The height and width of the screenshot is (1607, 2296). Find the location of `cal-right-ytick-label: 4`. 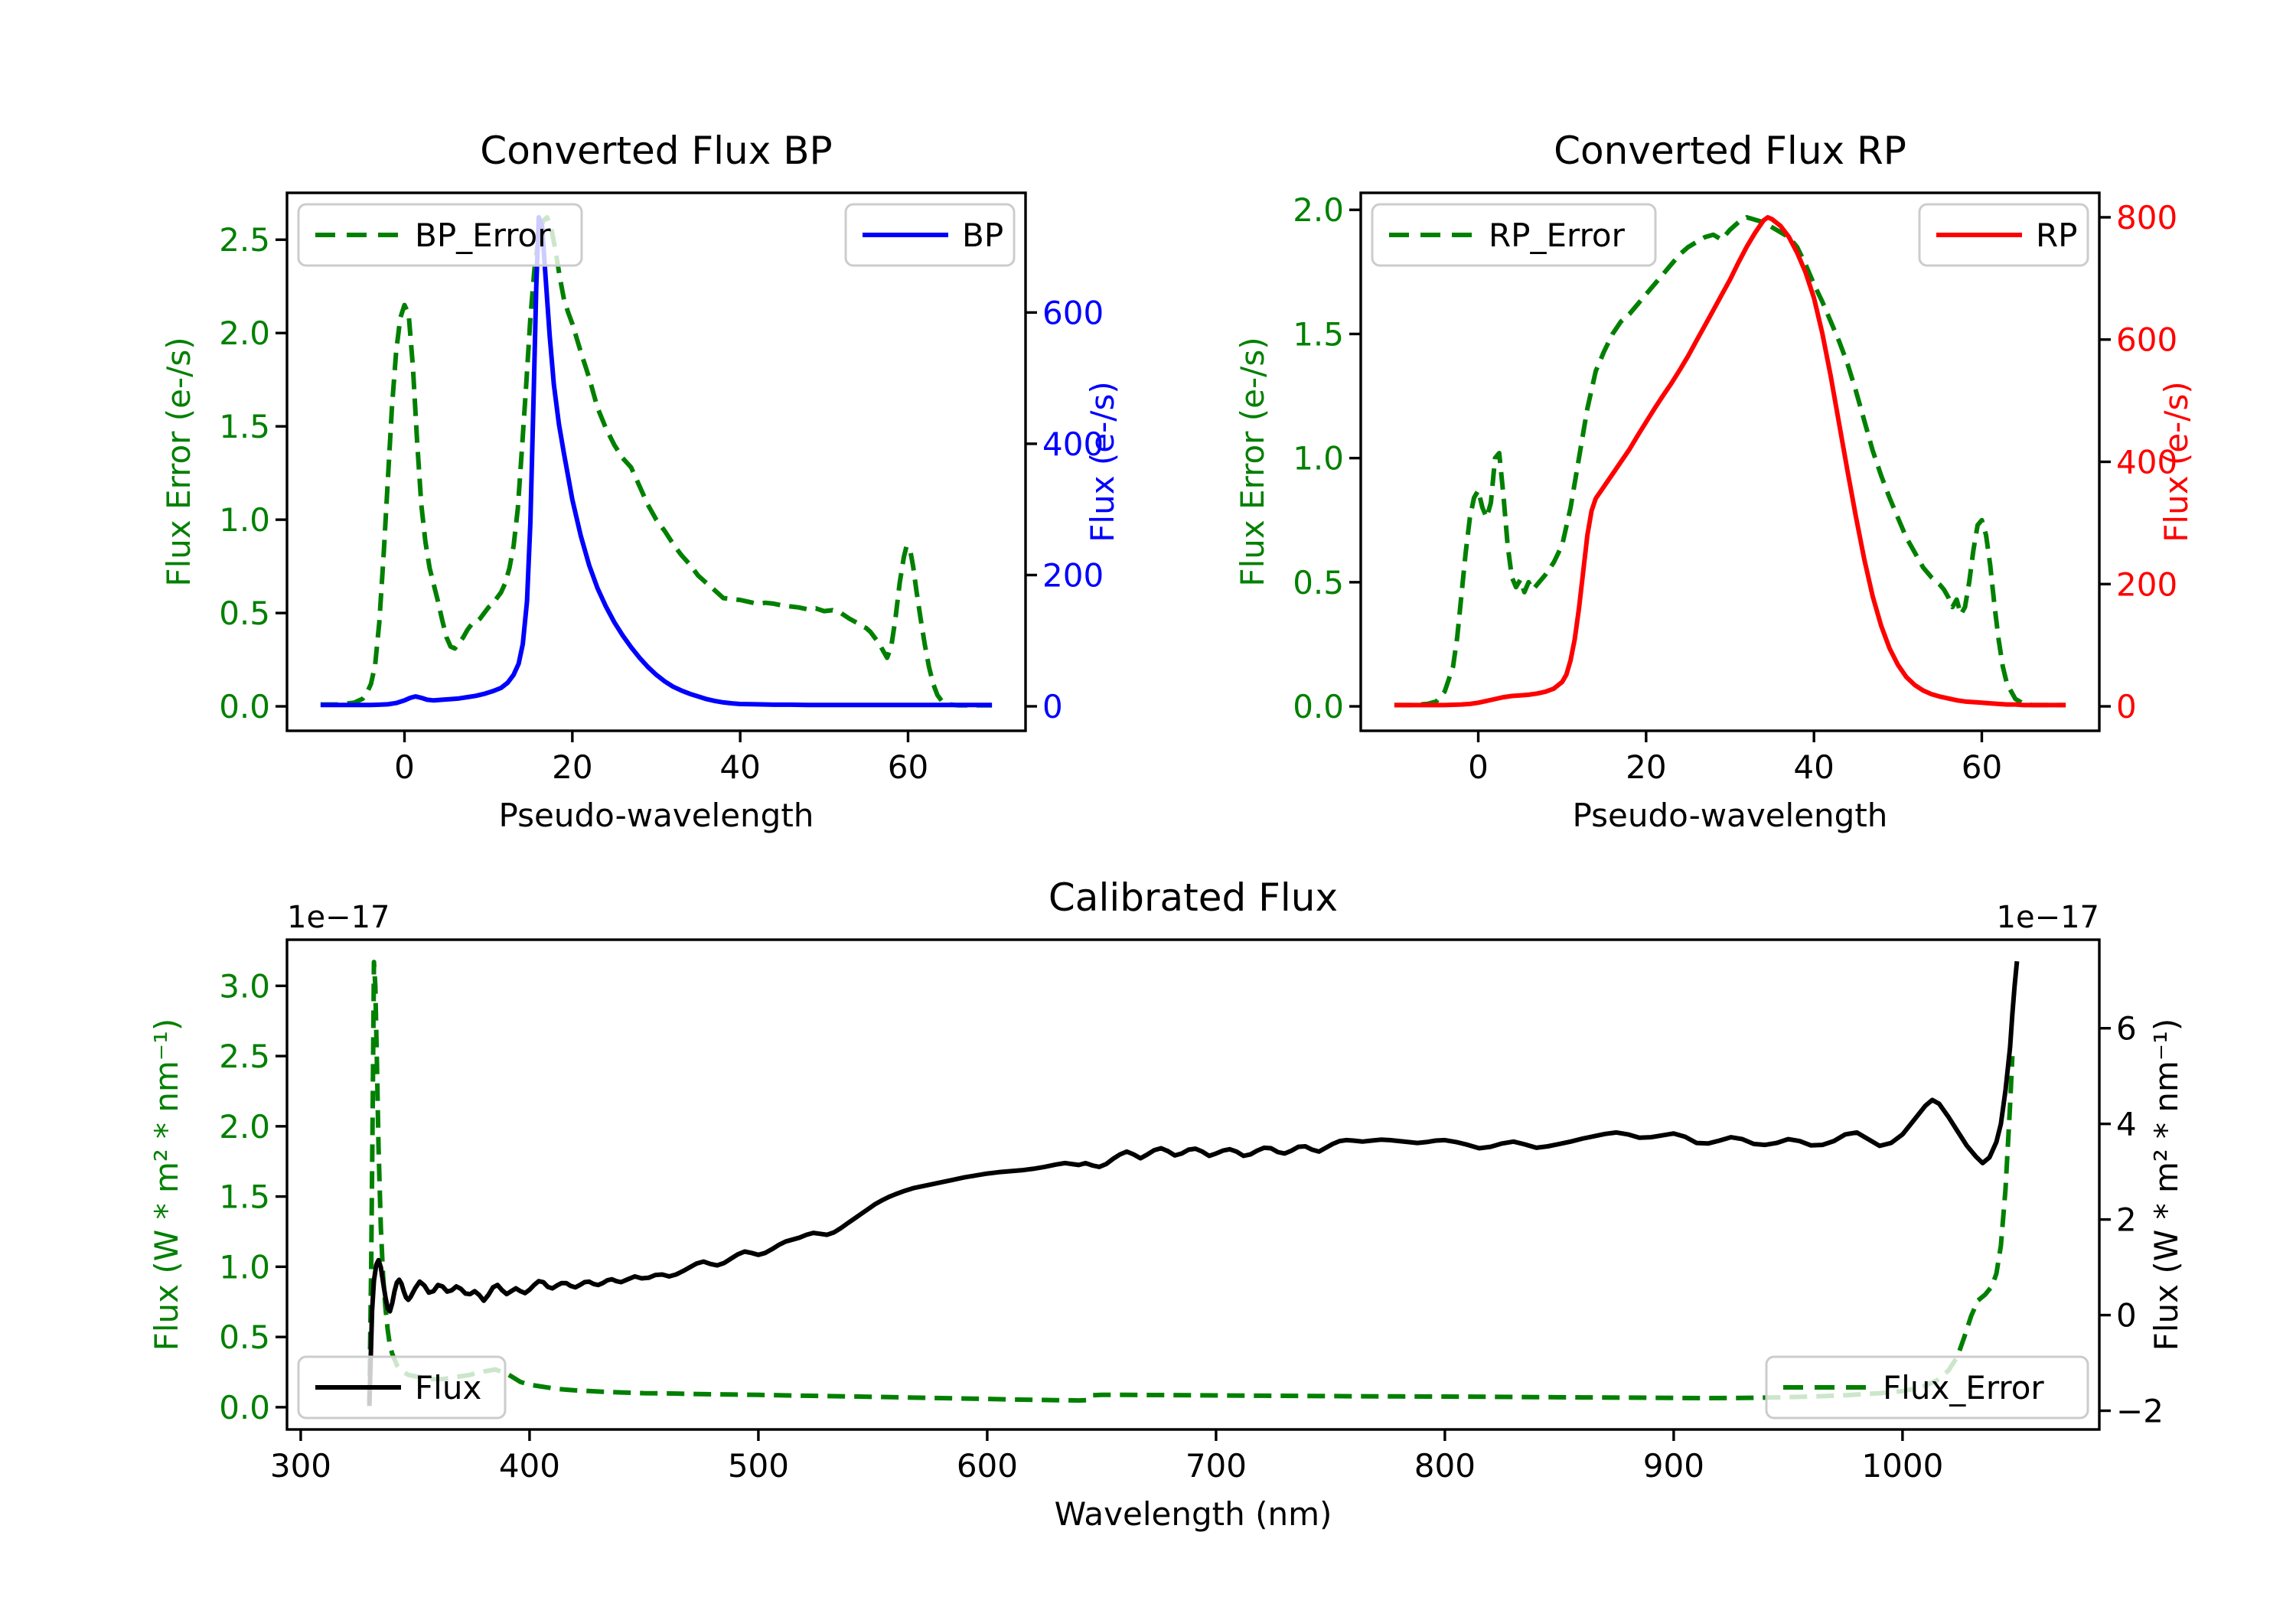

cal-right-ytick-label: 4 is located at coordinates (2126, 1124).